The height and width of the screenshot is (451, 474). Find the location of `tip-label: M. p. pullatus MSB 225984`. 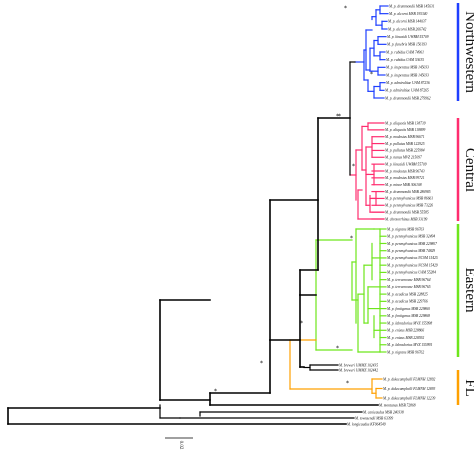

tip-label: M. p. pullatus MSB 225984 is located at coordinates (404, 151).